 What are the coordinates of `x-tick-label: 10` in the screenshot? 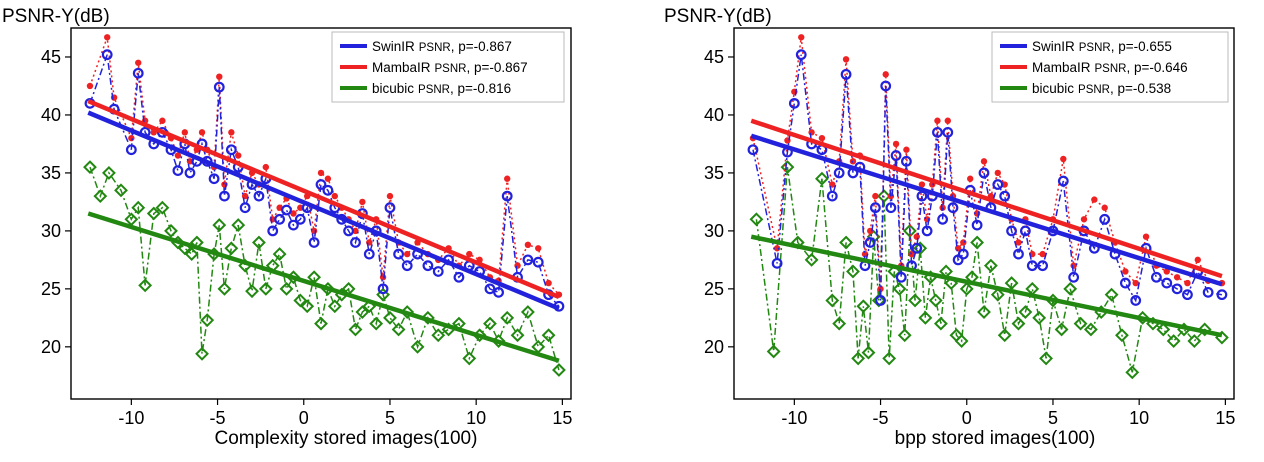 It's located at (476, 418).